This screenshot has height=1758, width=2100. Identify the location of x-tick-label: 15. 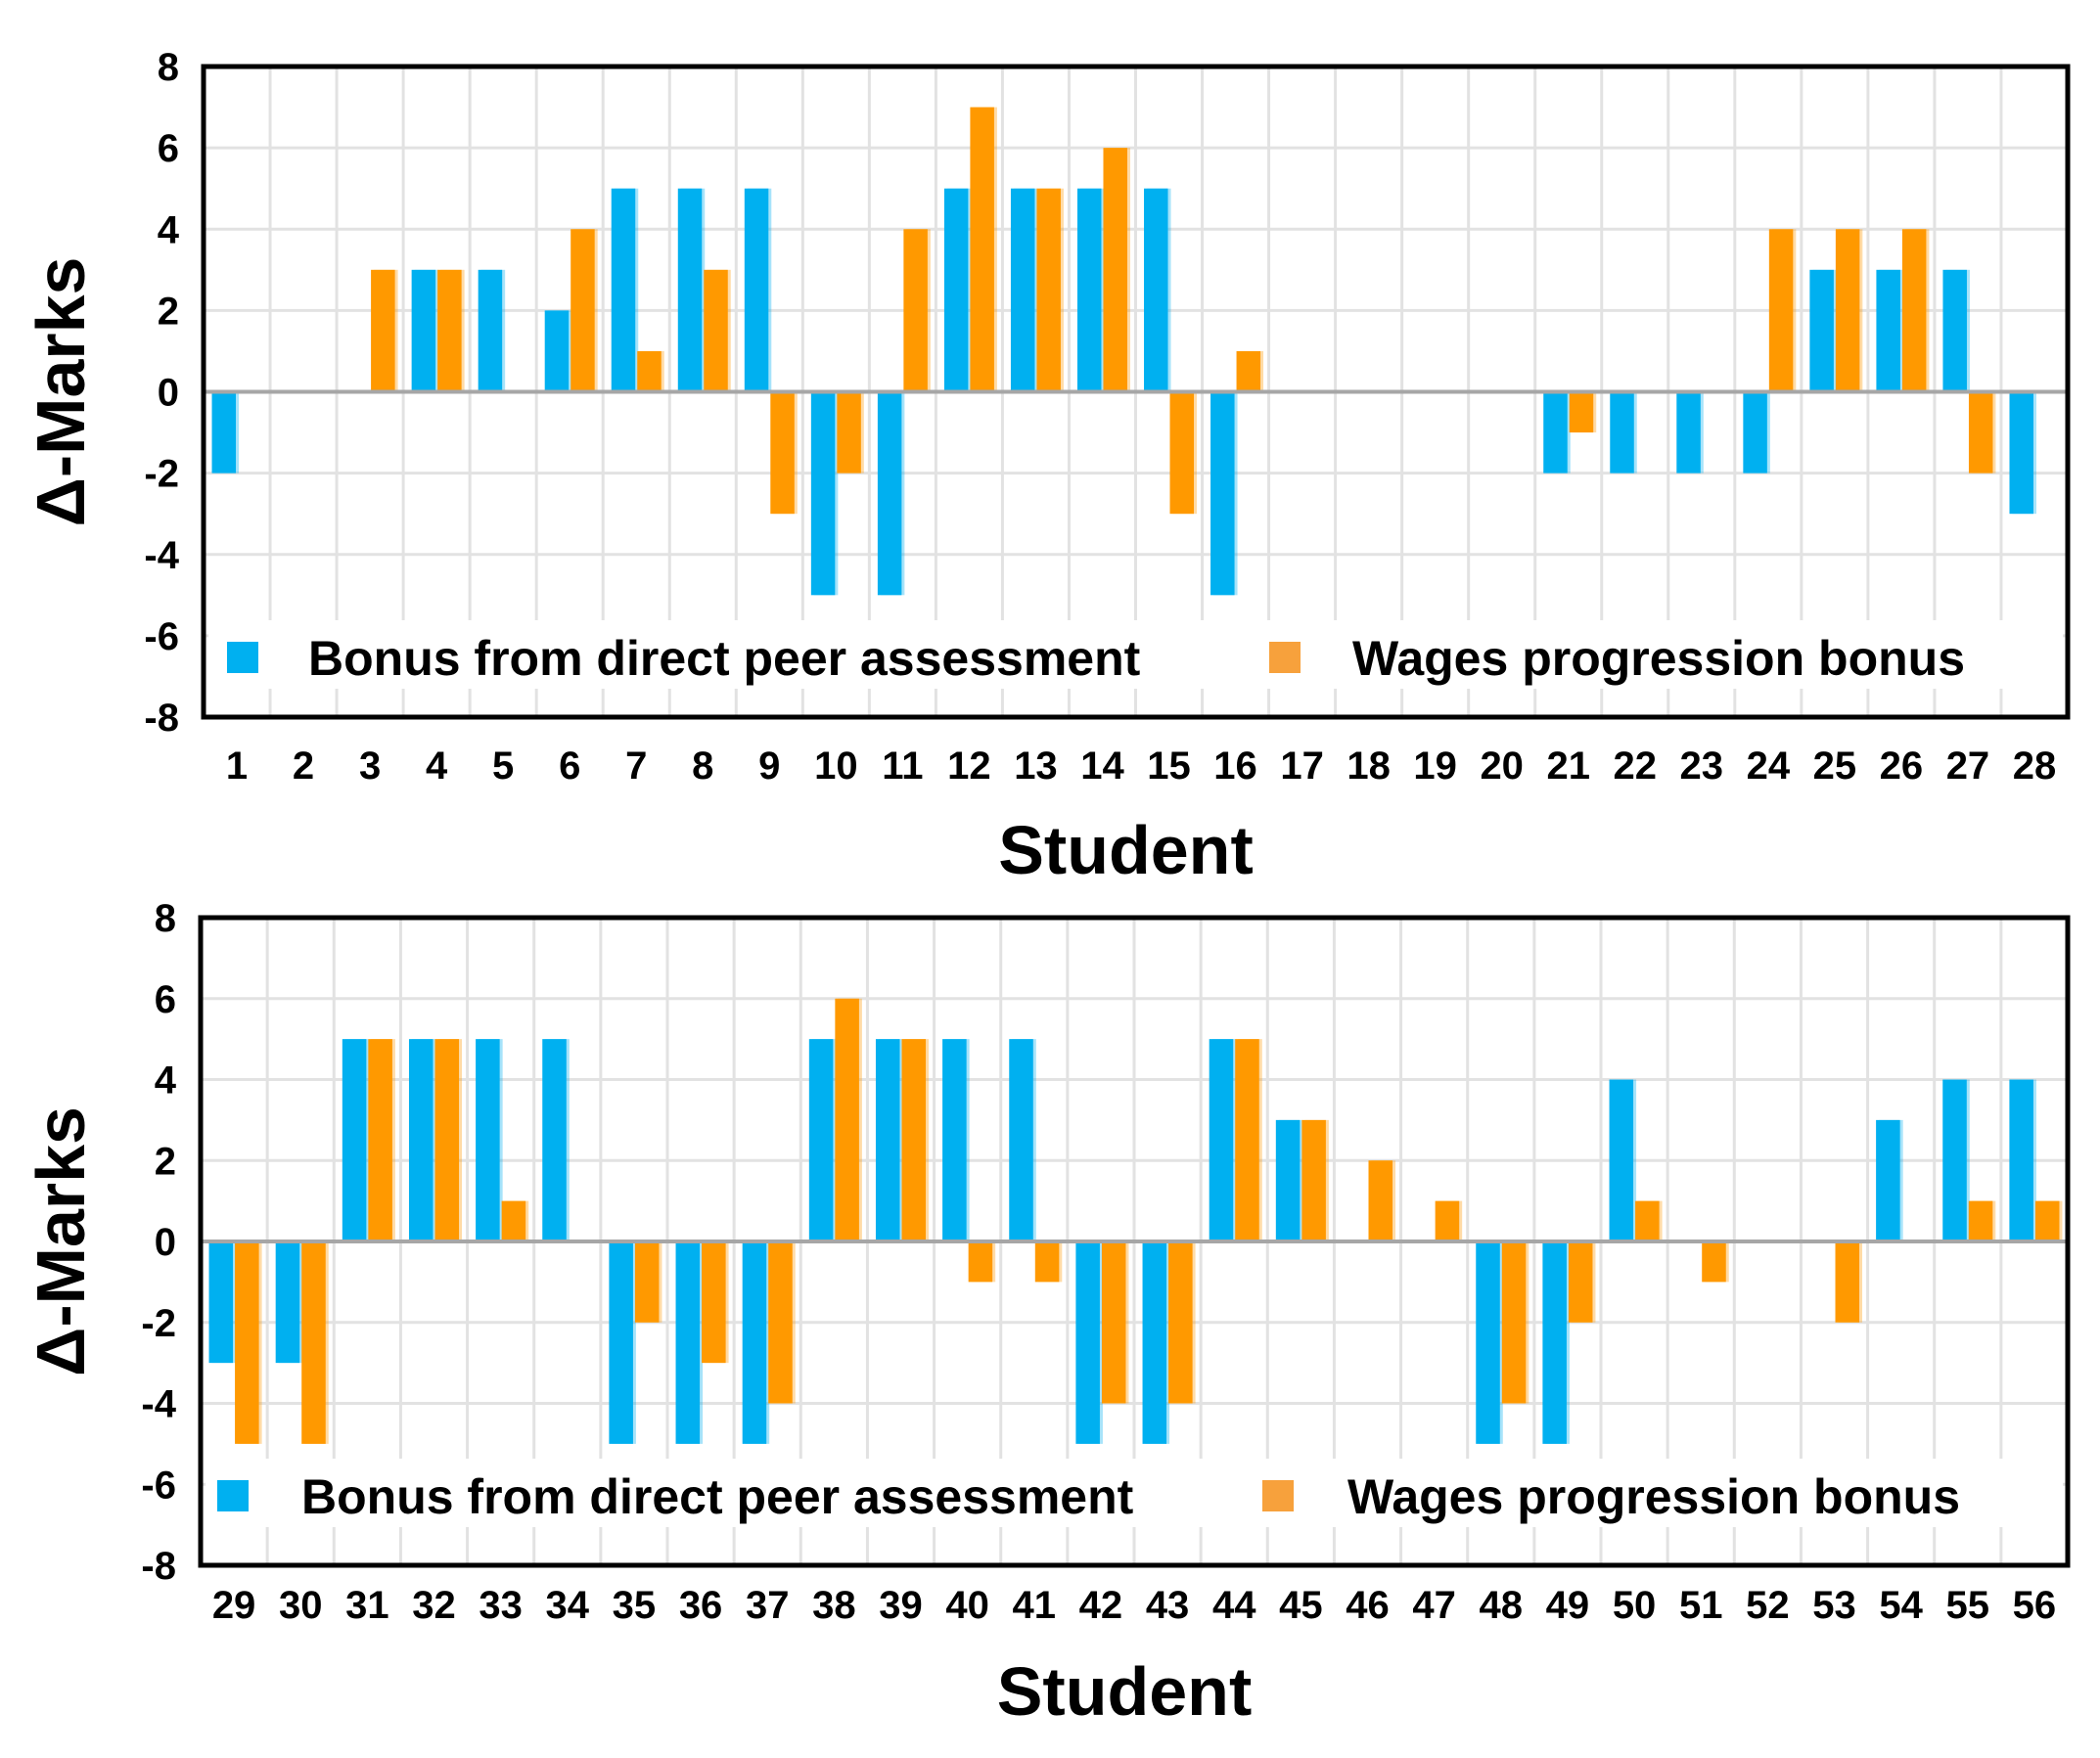
(1169, 766).